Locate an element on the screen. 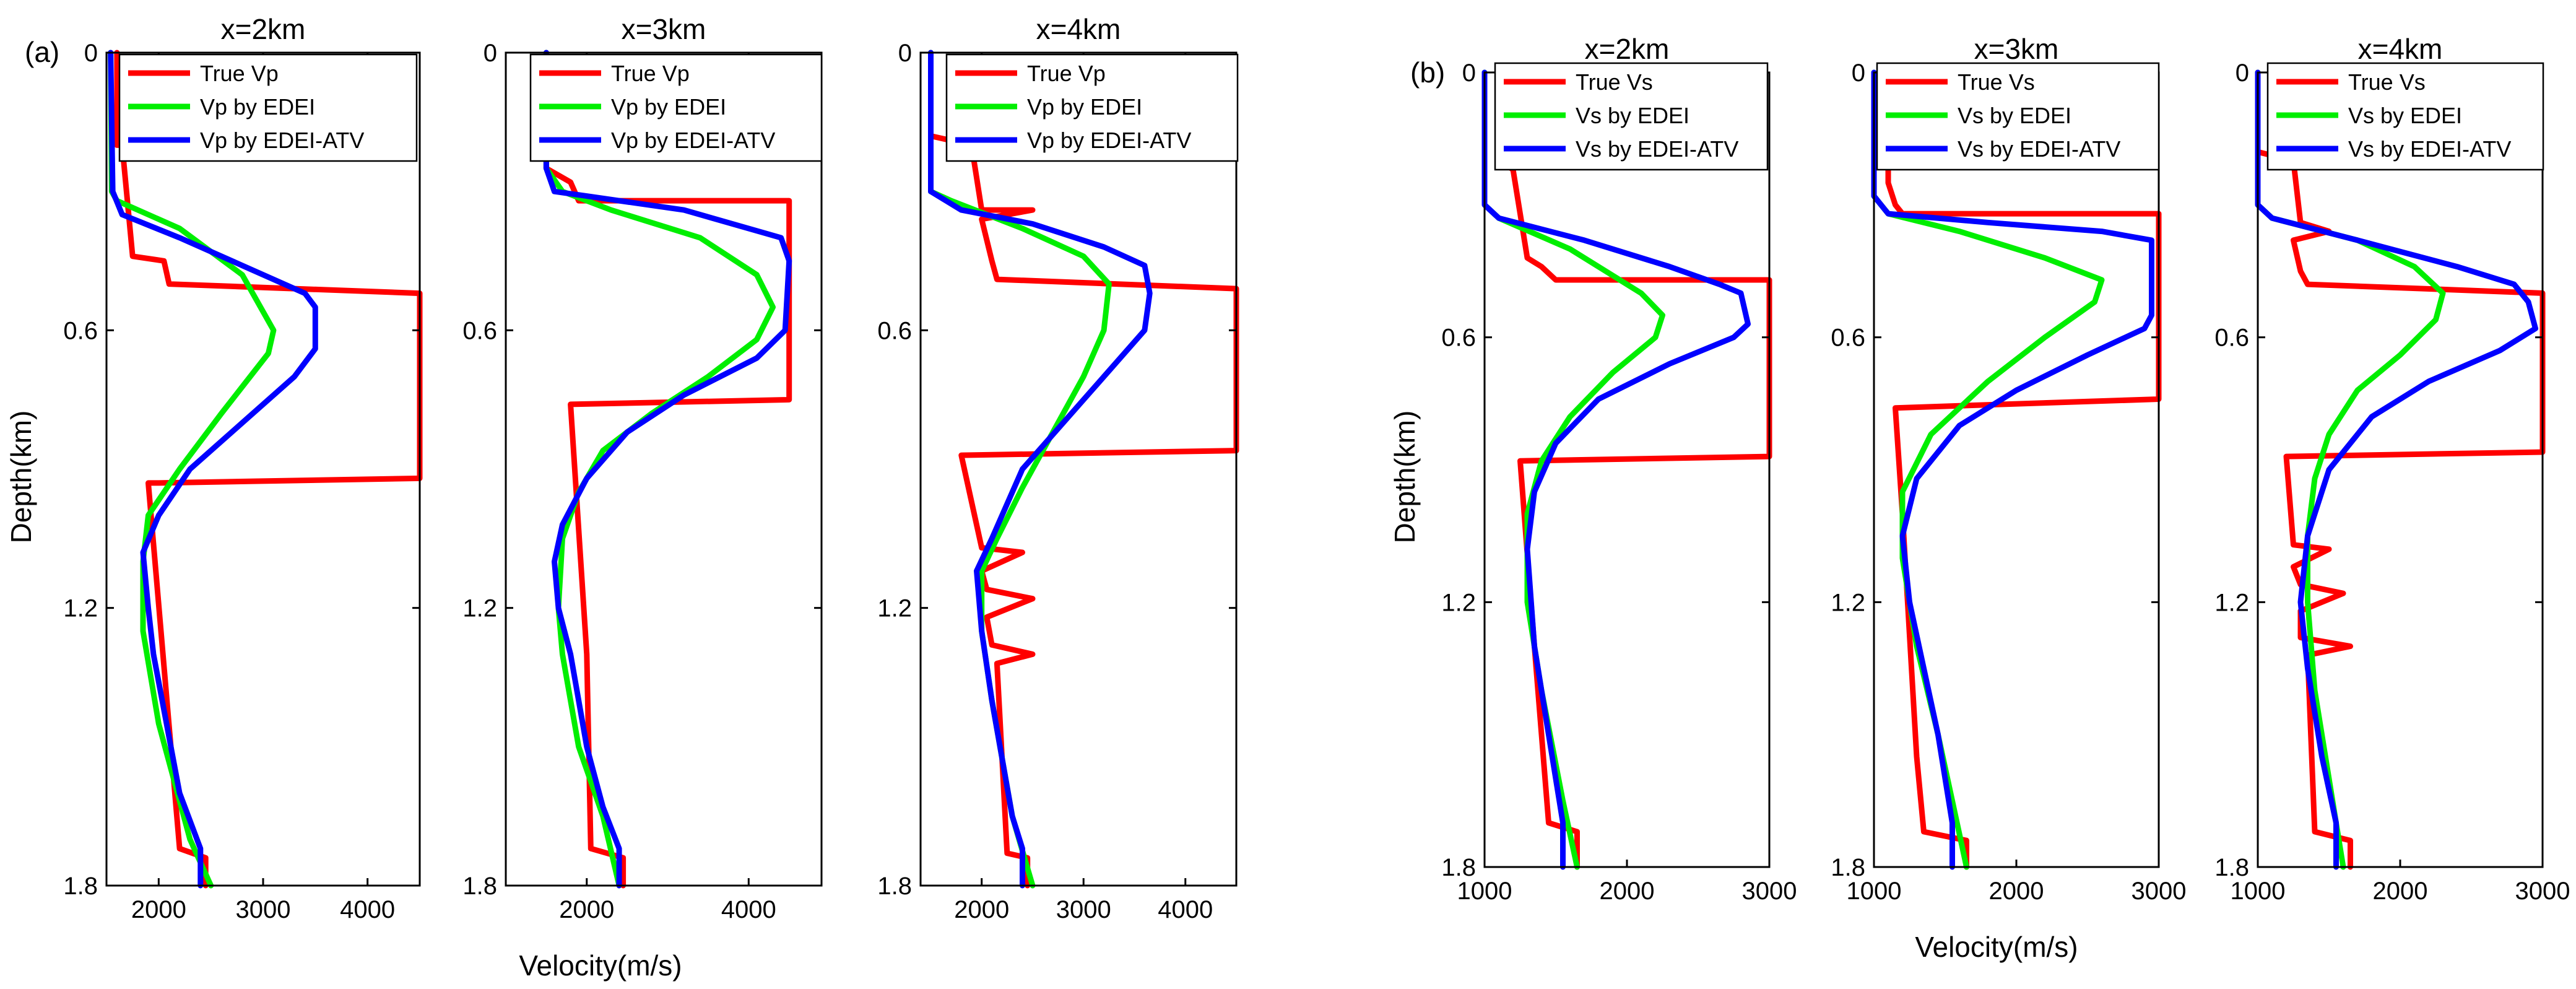 The height and width of the screenshot is (989, 2576). panel-label-b: (b) is located at coordinates (1427, 72).